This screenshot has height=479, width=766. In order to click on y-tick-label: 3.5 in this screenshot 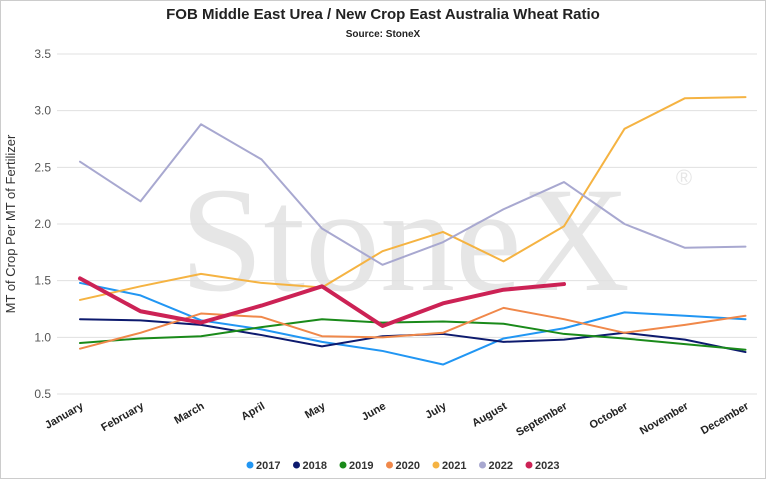, I will do `click(42, 54)`.